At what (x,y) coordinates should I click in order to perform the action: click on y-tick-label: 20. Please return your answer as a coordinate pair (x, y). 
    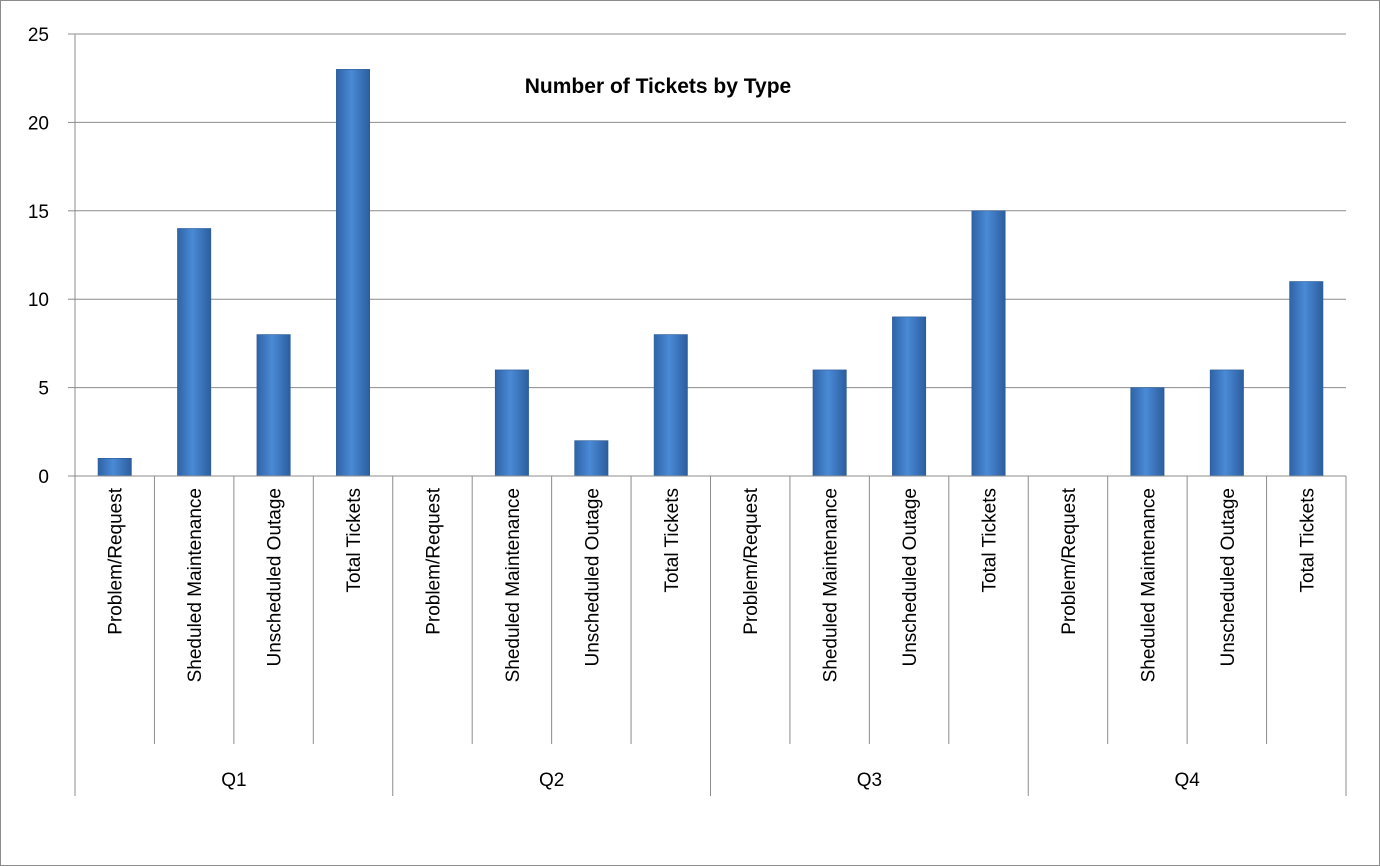
    Looking at the image, I should click on (38, 123).